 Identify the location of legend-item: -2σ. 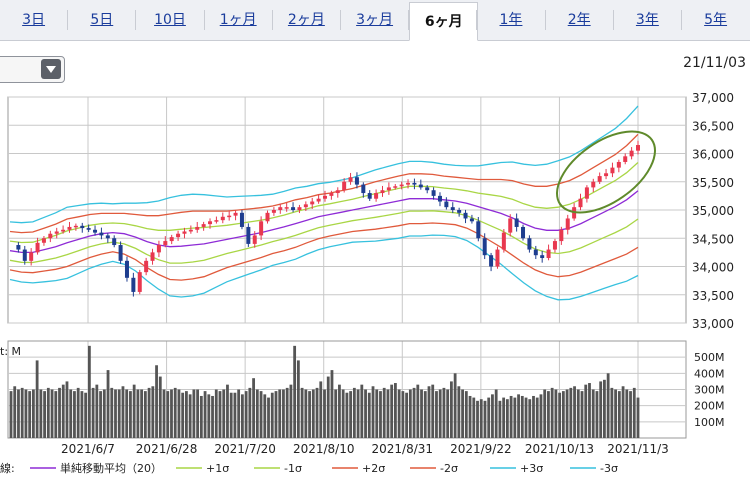
(449, 468).